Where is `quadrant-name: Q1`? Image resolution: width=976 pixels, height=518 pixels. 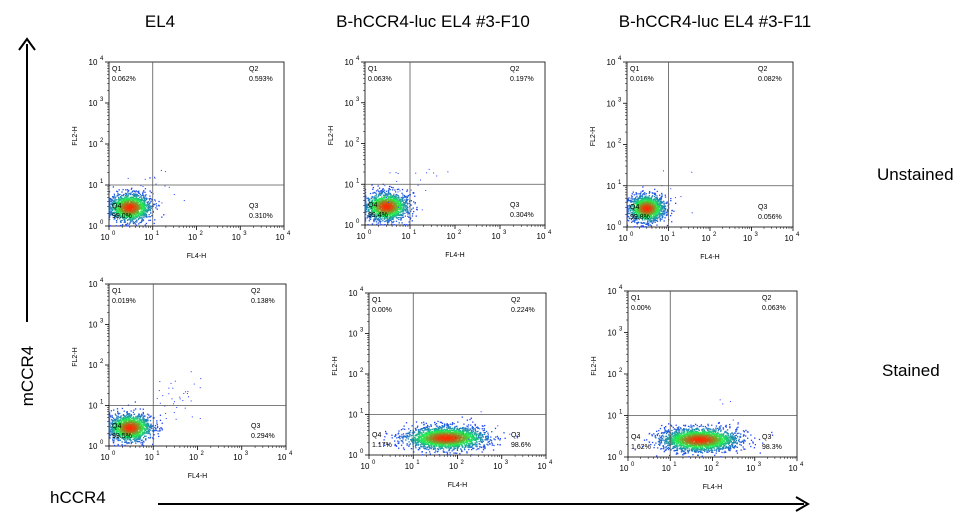 quadrant-name: Q1 is located at coordinates (634, 69).